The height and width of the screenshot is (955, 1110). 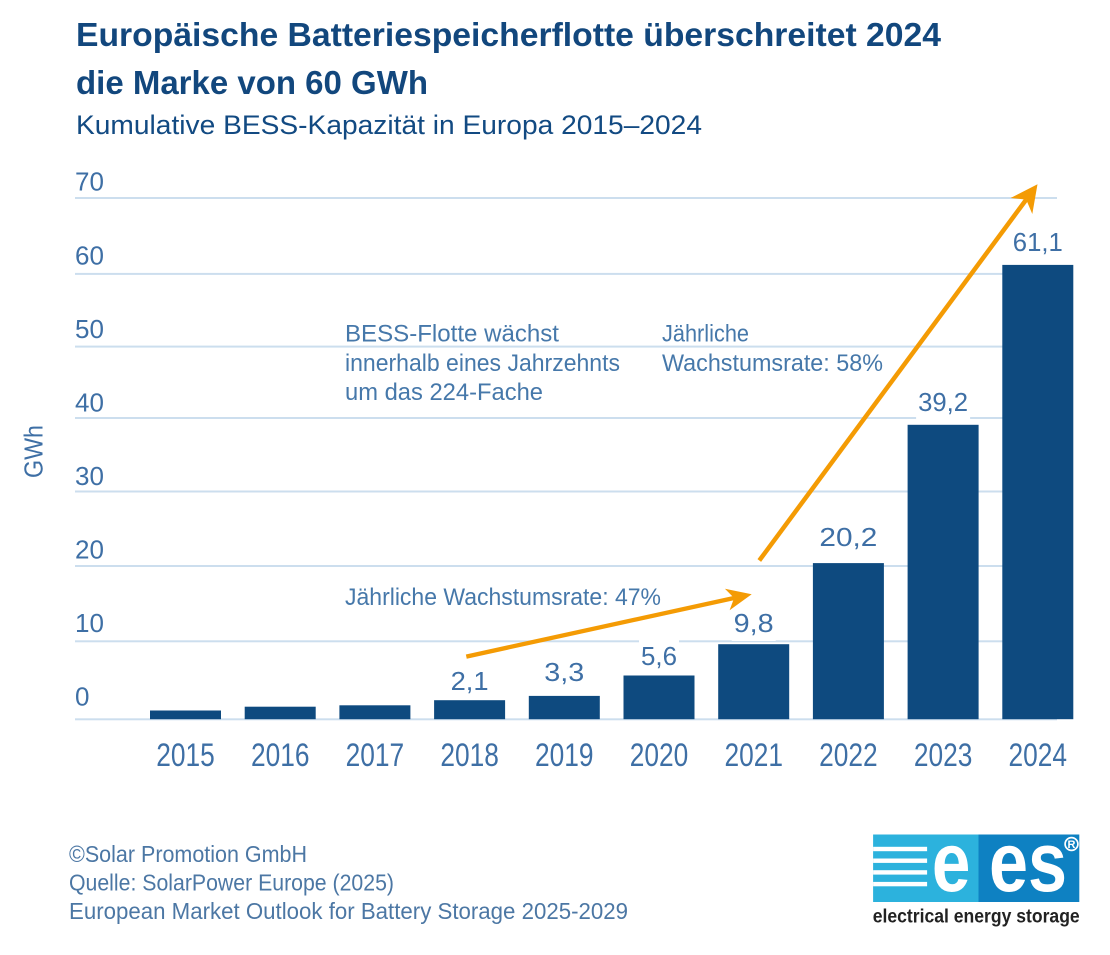 What do you see at coordinates (82, 697) in the screenshot?
I see `svg-text: 0` at bounding box center [82, 697].